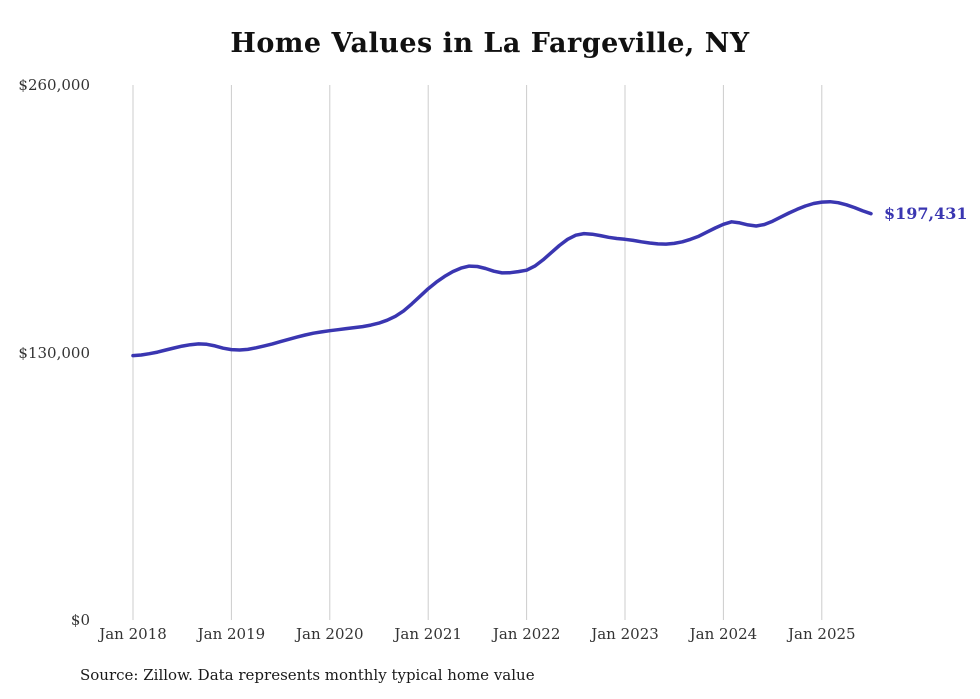 Image resolution: width=980 pixels, height=699 pixels. What do you see at coordinates (231, 634) in the screenshot?
I see `x-axis-tick-label: Jan 2019` at bounding box center [231, 634].